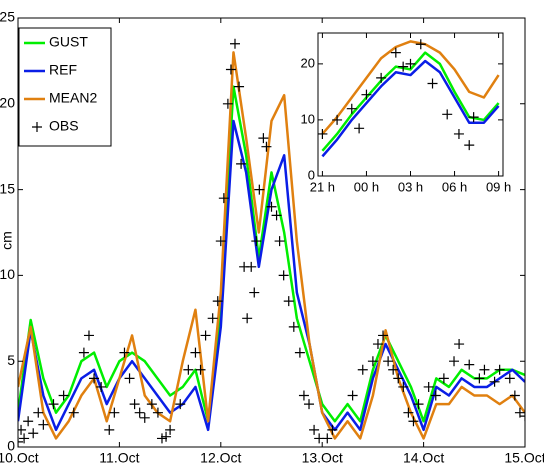 This screenshot has height=470, width=544. Describe the element at coordinates (410, 186) in the screenshot. I see `x-tick-label: 03 h` at that location.